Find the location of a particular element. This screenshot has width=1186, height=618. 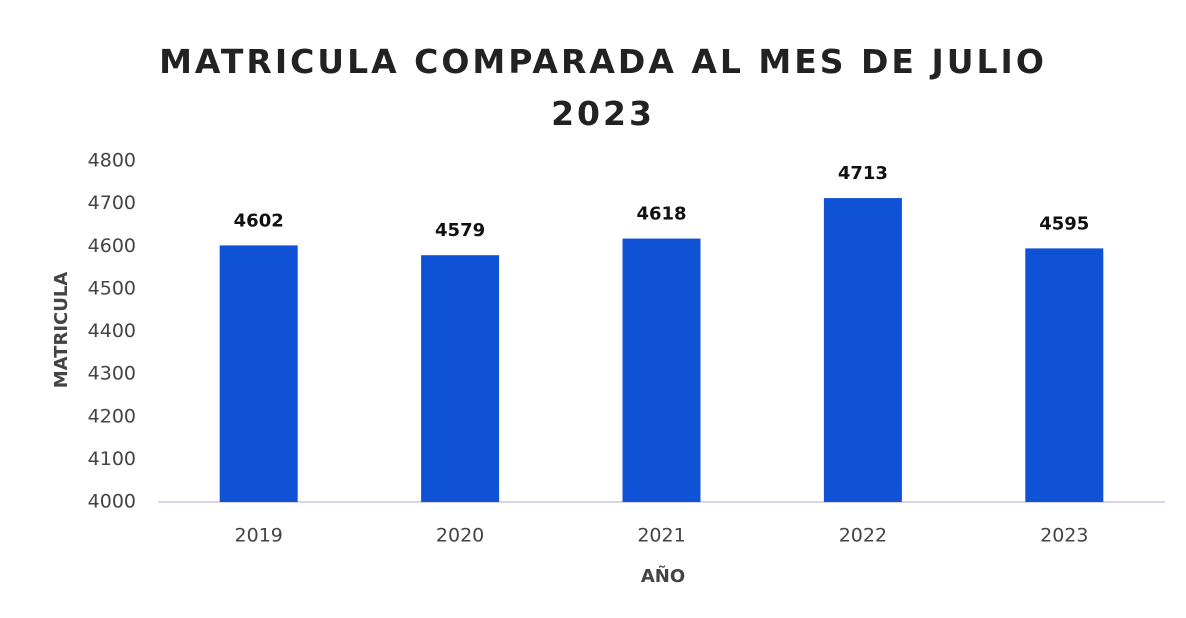

x-tick-label: 2022 is located at coordinates (863, 536).